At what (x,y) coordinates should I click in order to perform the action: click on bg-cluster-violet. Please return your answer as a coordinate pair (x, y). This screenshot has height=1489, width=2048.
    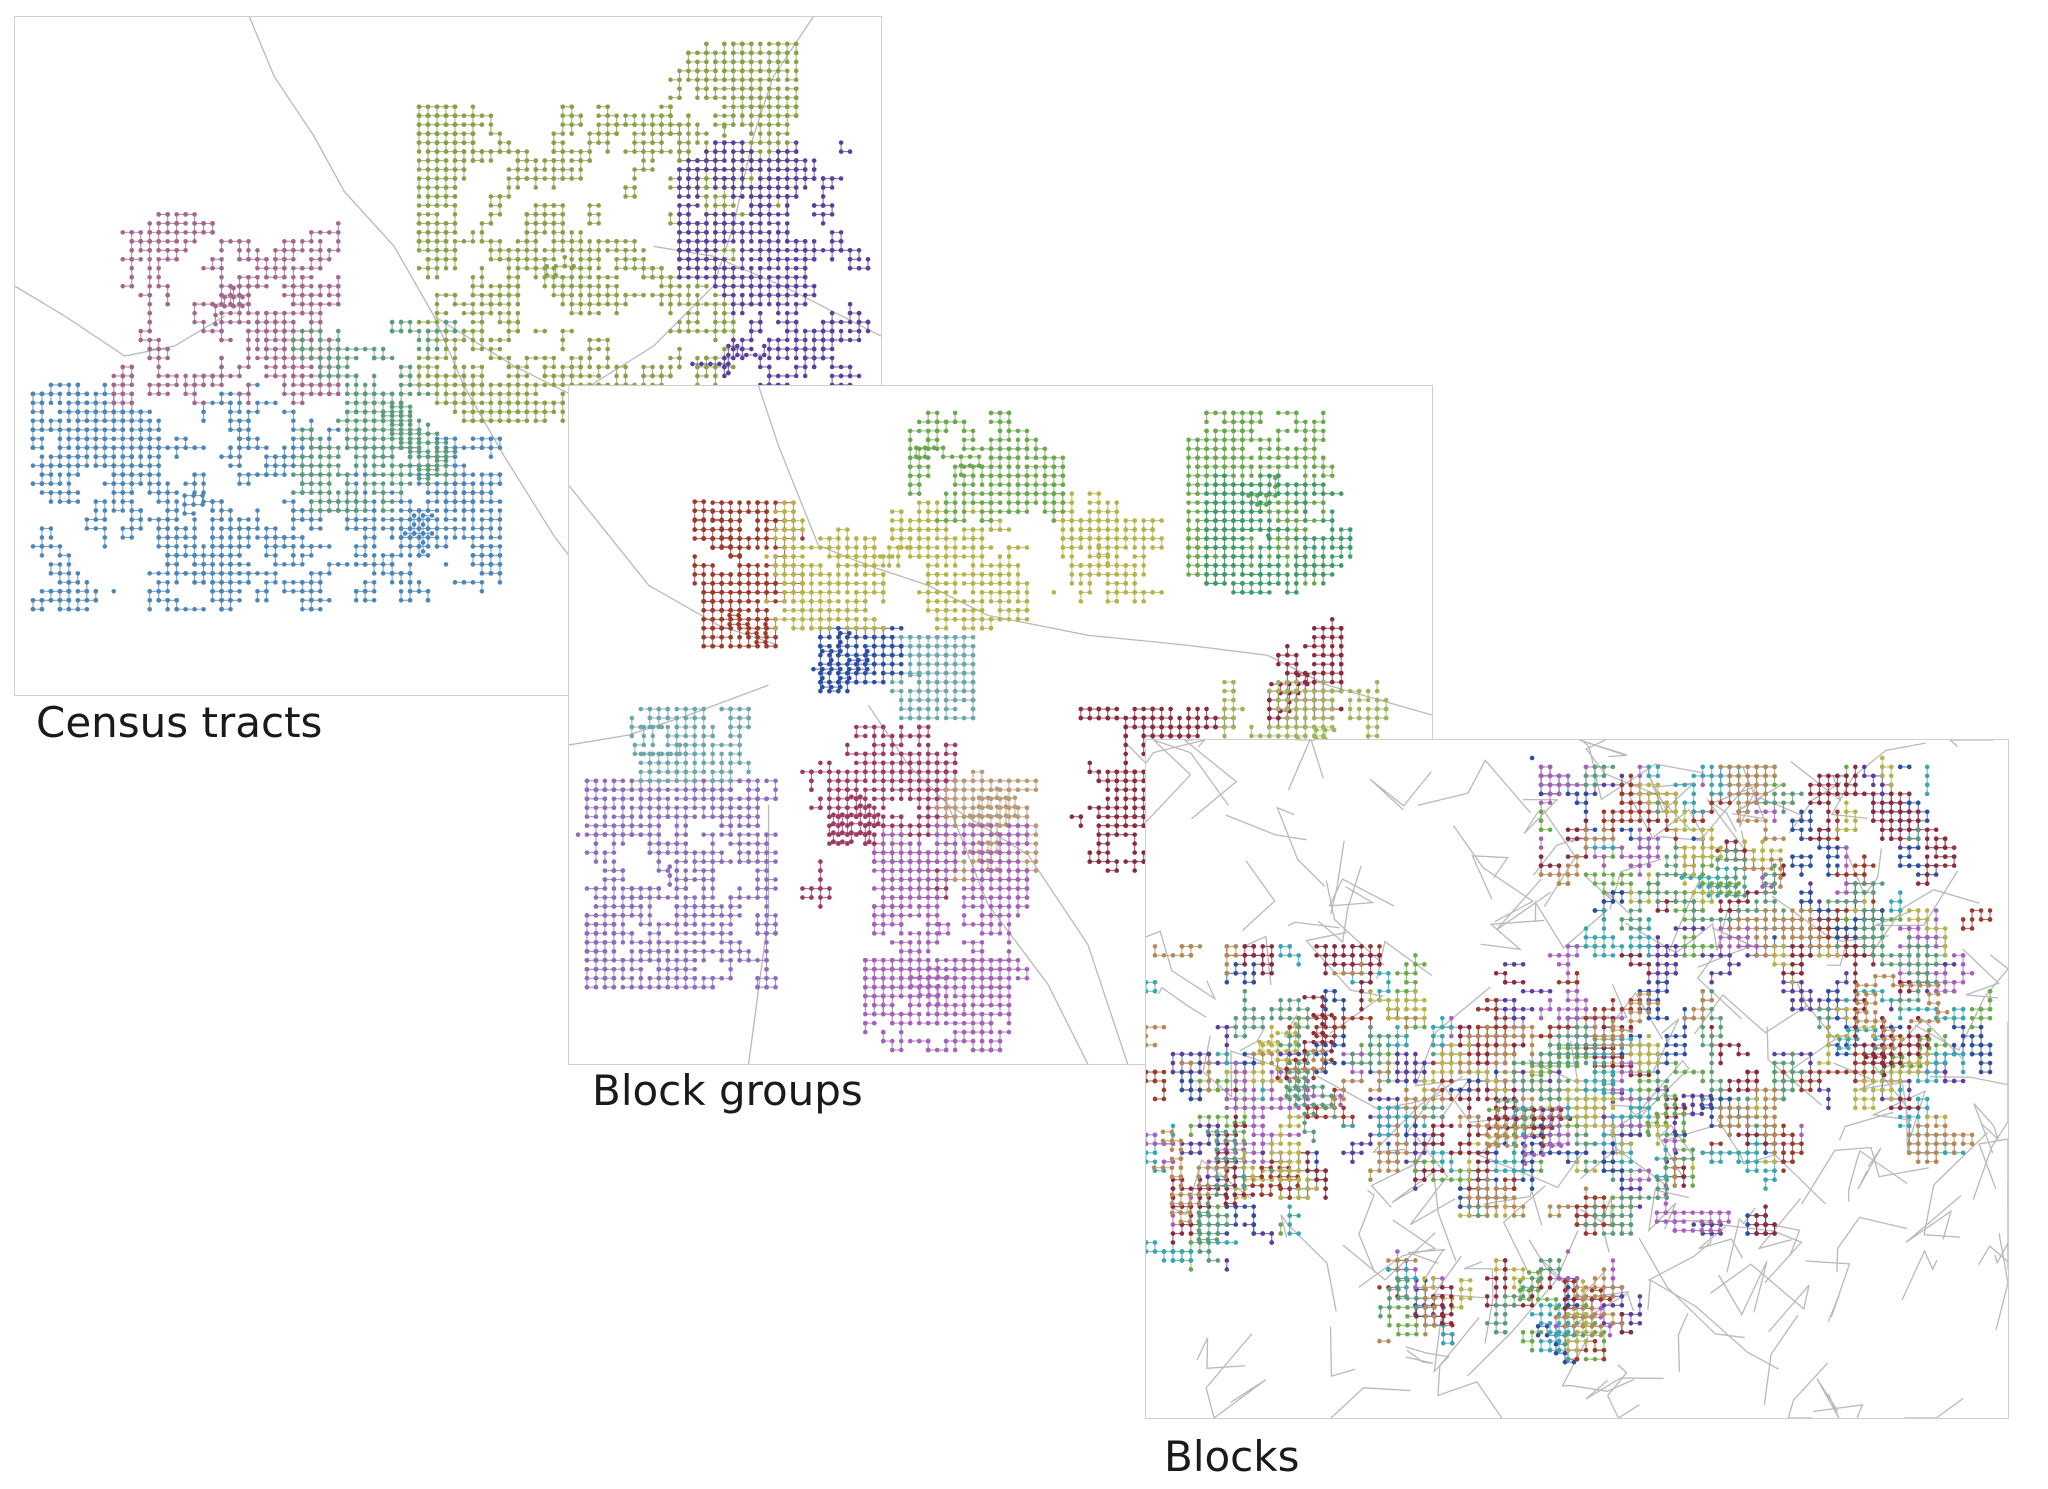
    Looking at the image, I should click on (937, 1005).